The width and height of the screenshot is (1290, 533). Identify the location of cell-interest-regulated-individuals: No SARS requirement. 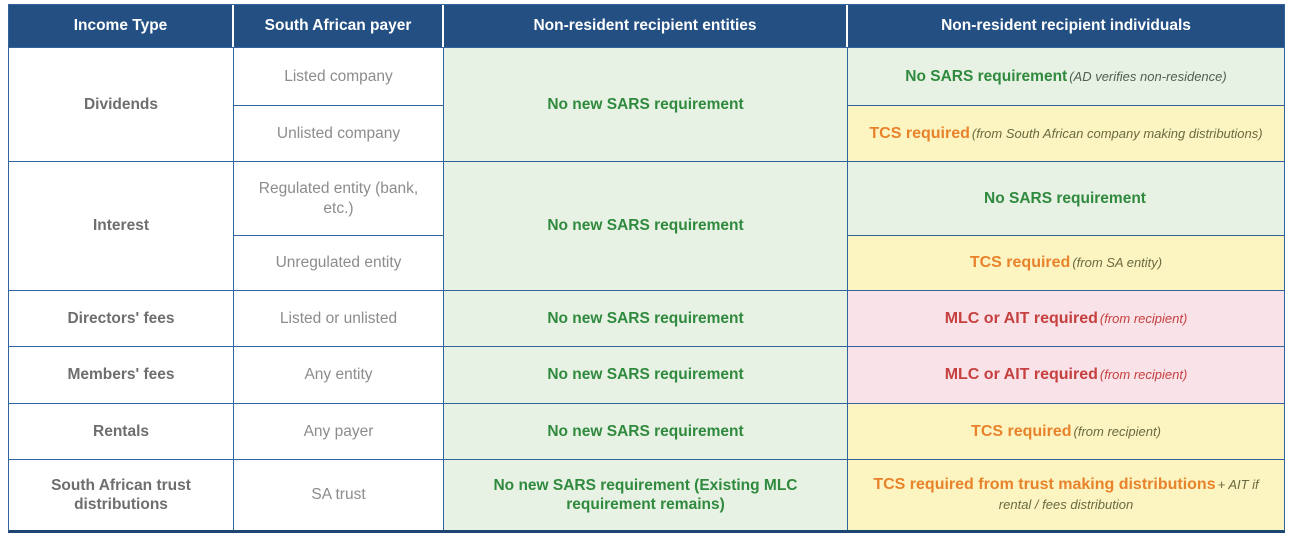
(1066, 198).